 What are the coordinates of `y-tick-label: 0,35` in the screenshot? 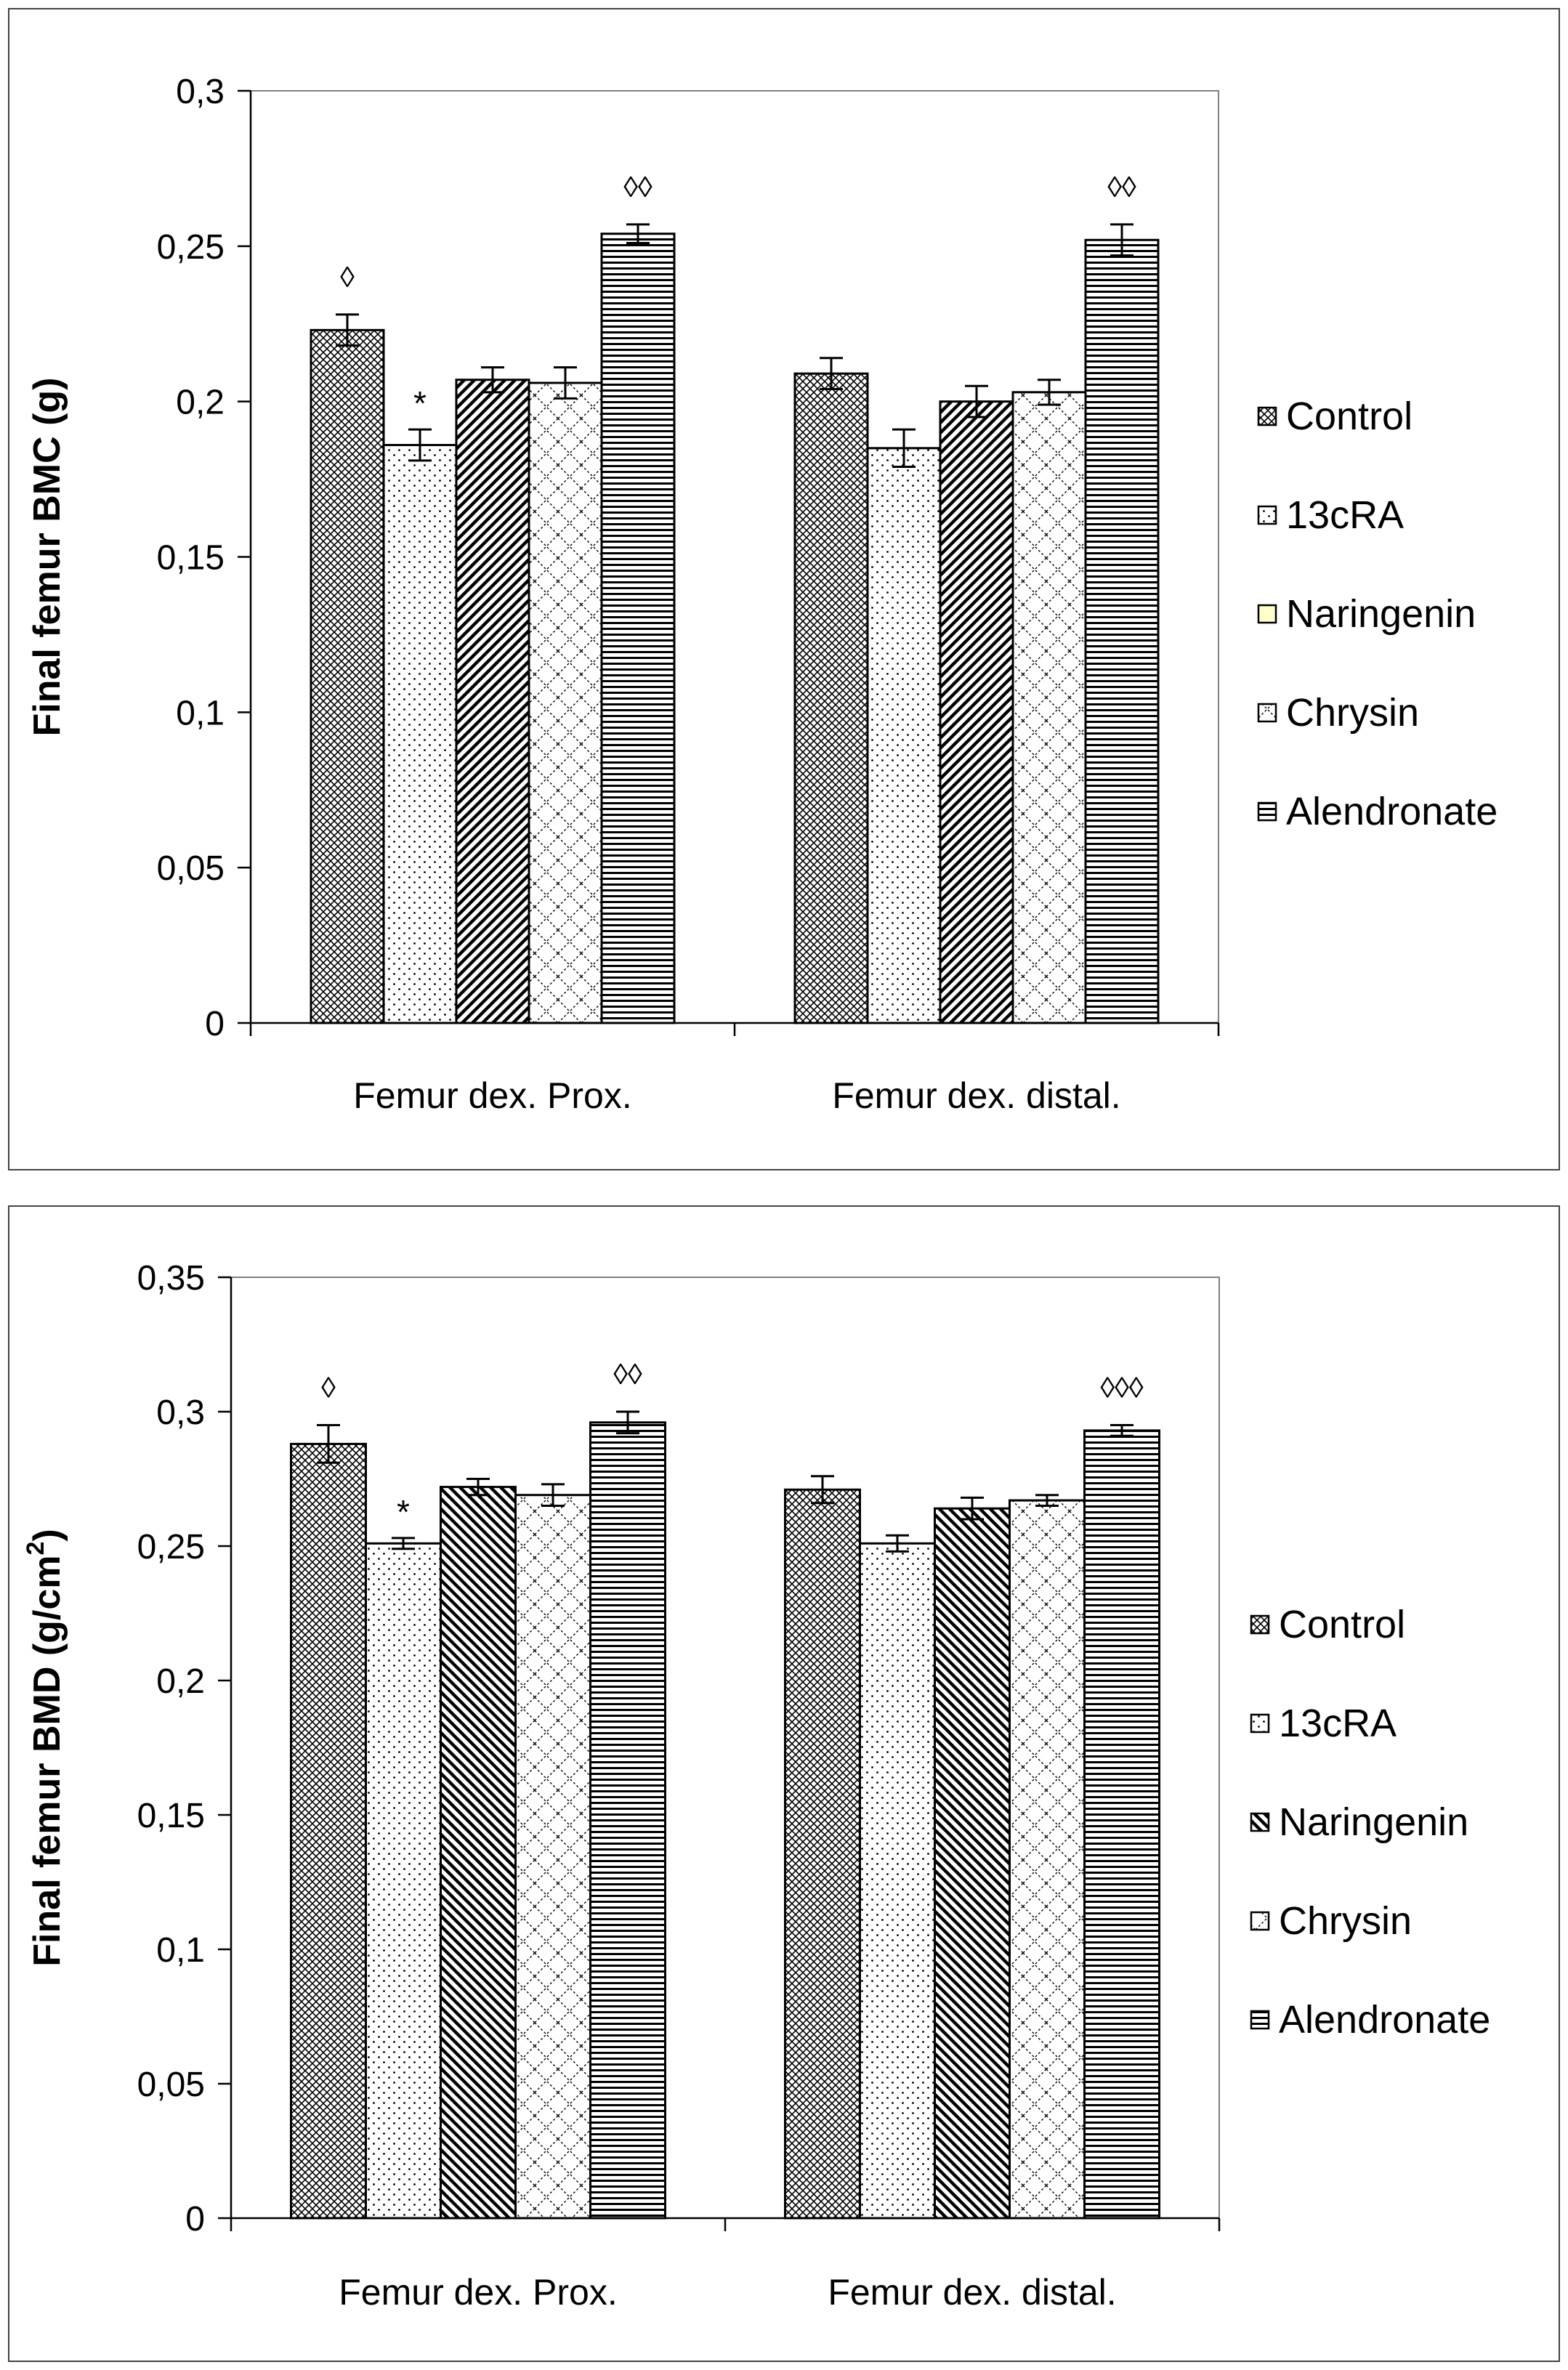 It's located at (171, 1278).